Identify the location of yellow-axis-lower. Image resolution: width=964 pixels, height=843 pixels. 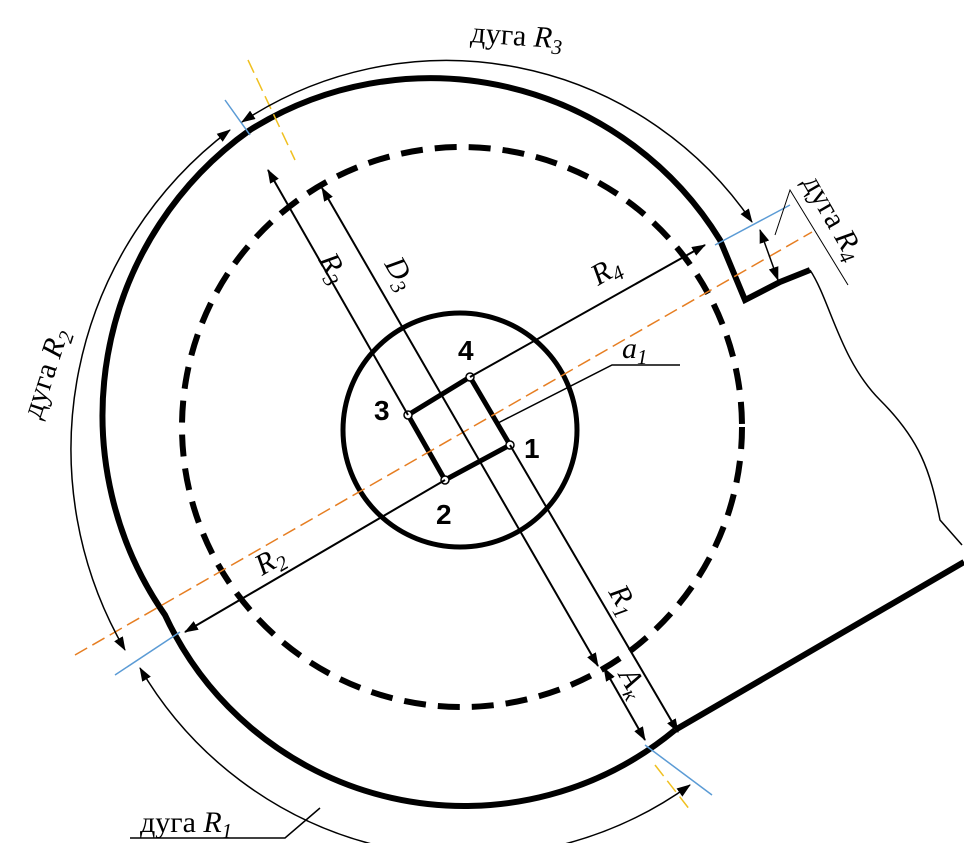
(672, 787).